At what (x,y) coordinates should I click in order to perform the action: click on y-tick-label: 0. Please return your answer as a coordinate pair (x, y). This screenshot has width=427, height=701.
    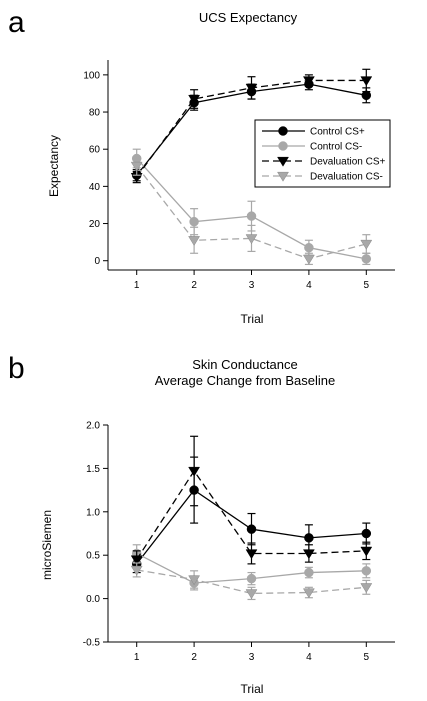
    Looking at the image, I should click on (97, 261).